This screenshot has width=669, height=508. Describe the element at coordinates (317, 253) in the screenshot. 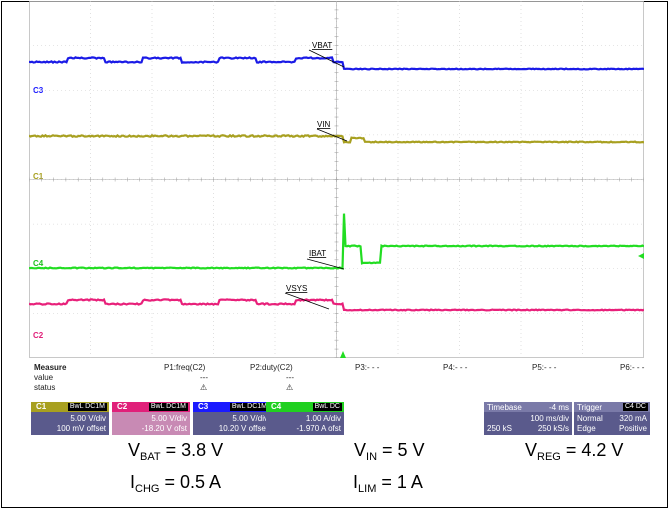

I see `ibat-label: IBAT` at that location.